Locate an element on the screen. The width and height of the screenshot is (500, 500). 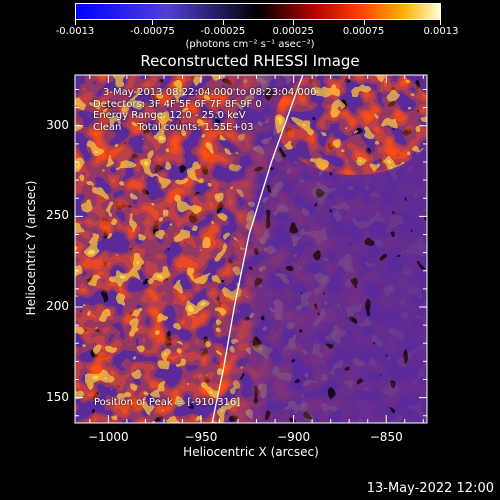
y-tick-label: 200 is located at coordinates (57, 306).